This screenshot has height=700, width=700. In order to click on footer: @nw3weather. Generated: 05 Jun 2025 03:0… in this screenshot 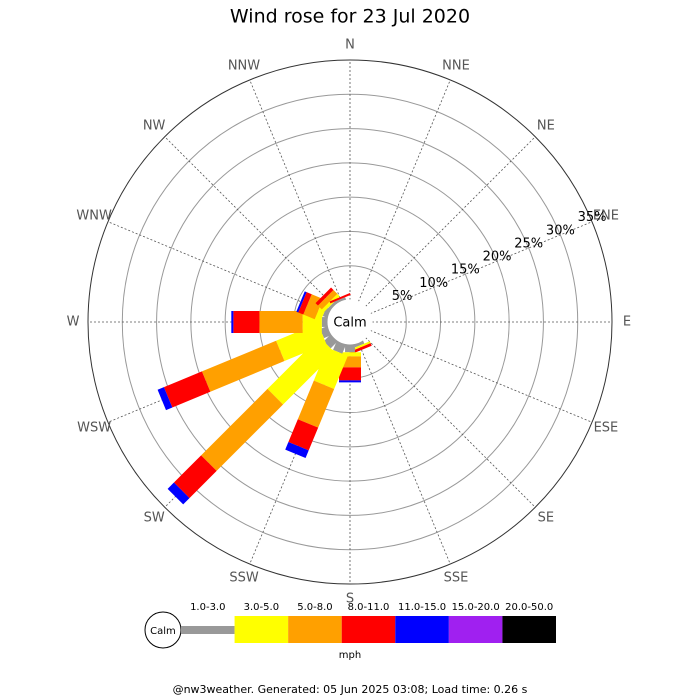, I will do `click(350, 689)`.